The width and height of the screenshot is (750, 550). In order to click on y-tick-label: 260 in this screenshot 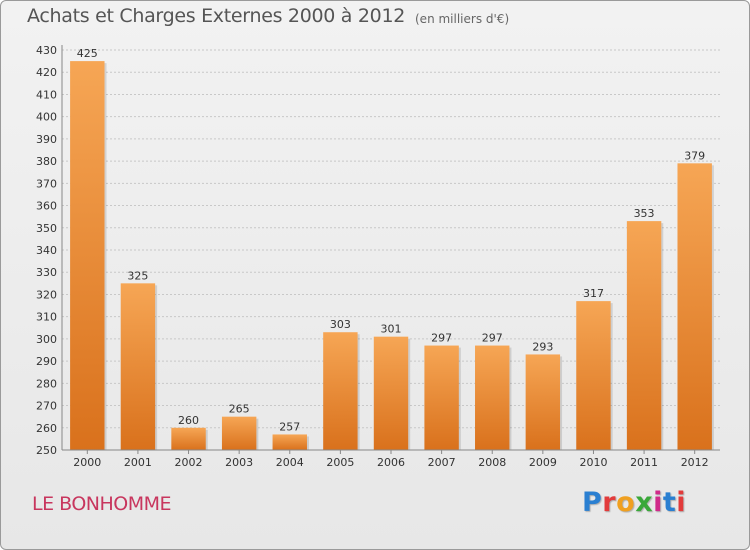, I will do `click(46, 428)`.